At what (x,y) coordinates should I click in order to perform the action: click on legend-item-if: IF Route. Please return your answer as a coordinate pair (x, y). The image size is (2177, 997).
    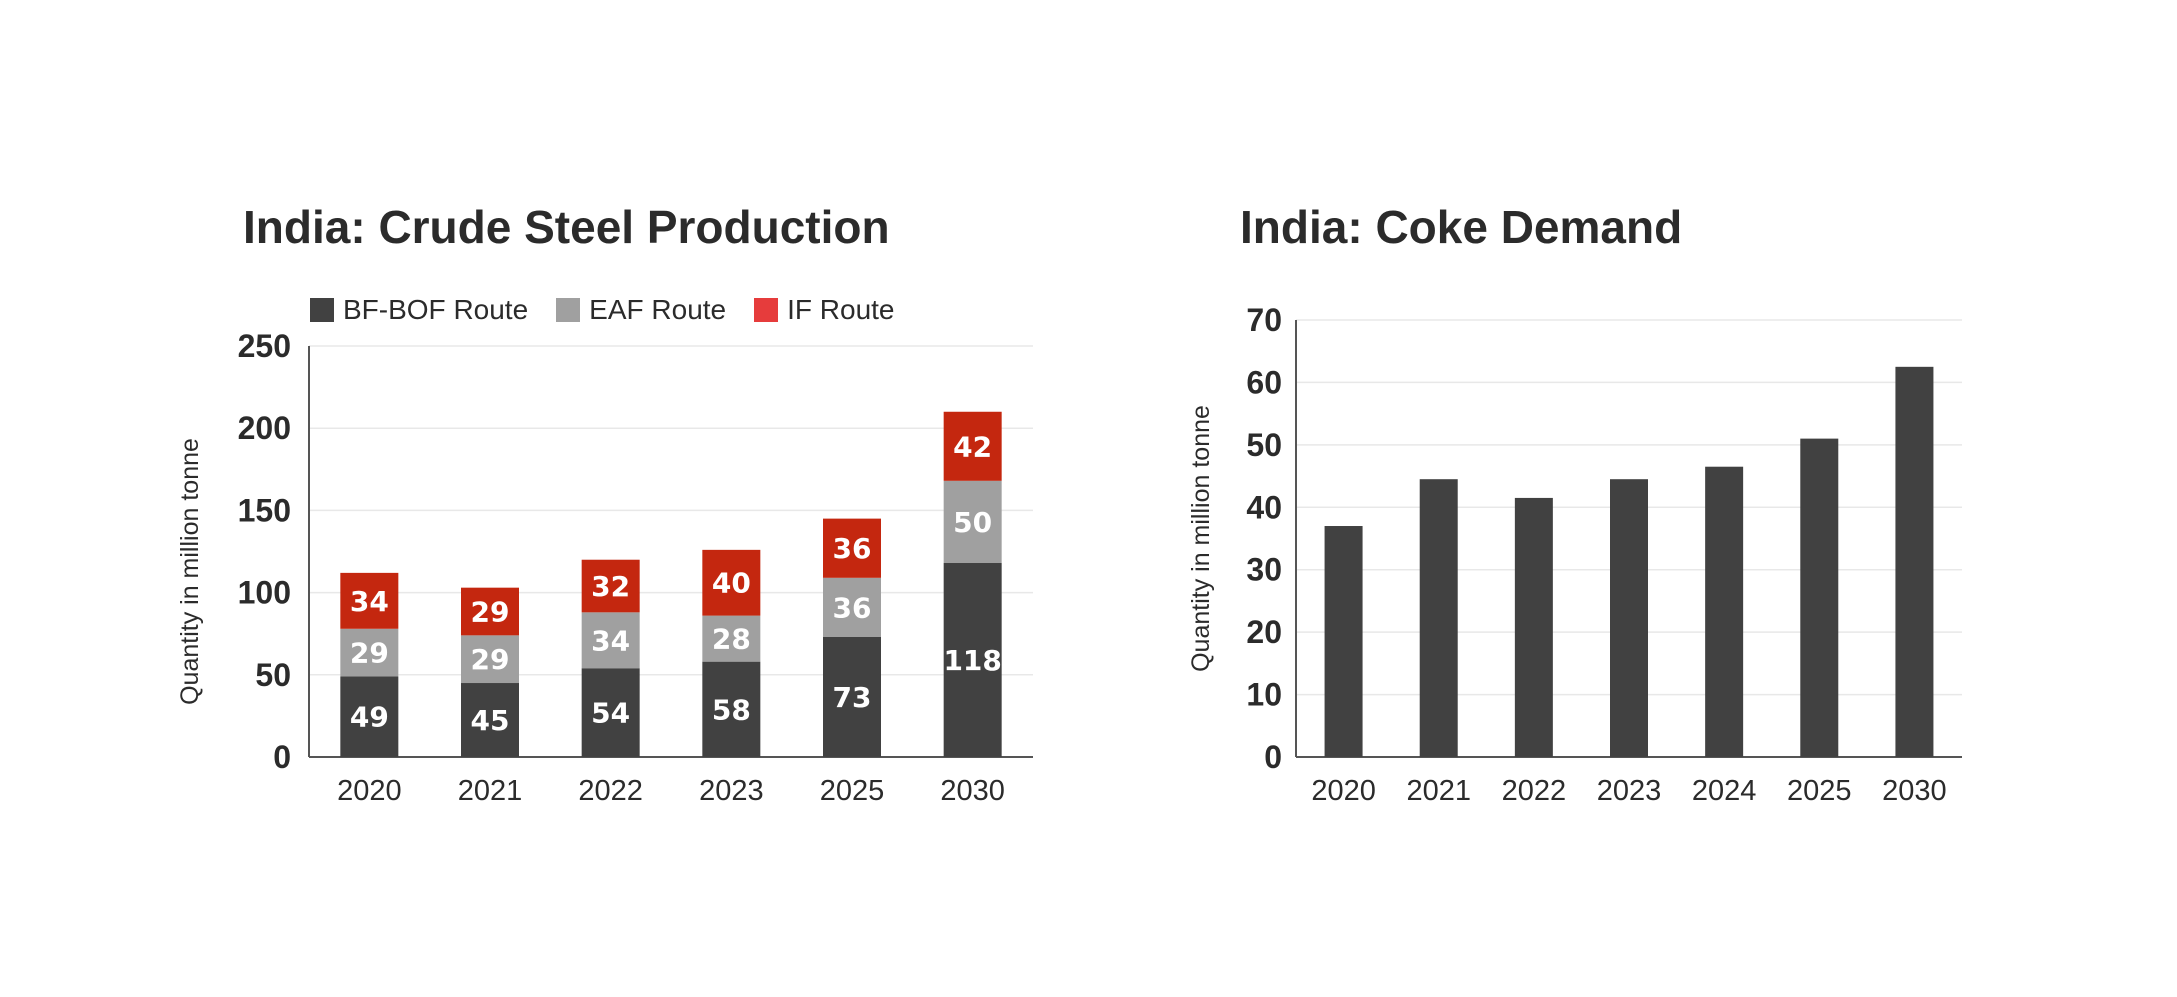
    Looking at the image, I should click on (824, 310).